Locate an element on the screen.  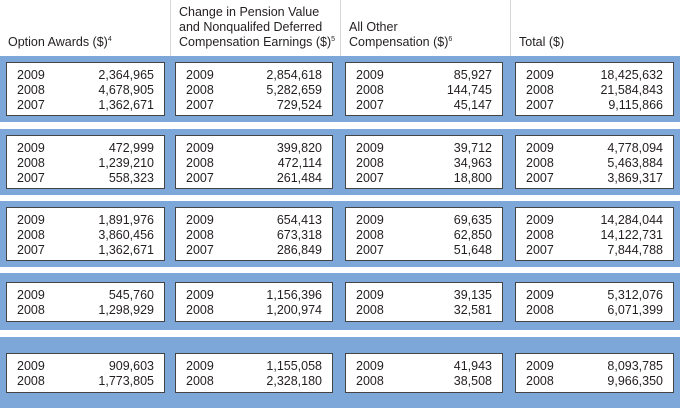
footnote-ref: 5 is located at coordinates (333, 39).